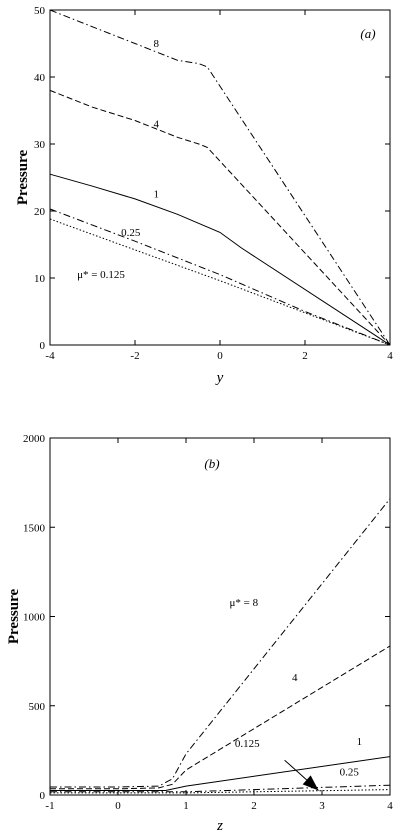 The width and height of the screenshot is (400, 838). What do you see at coordinates (101, 275) in the screenshot?
I see `series-label: μ* = 0.125` at bounding box center [101, 275].